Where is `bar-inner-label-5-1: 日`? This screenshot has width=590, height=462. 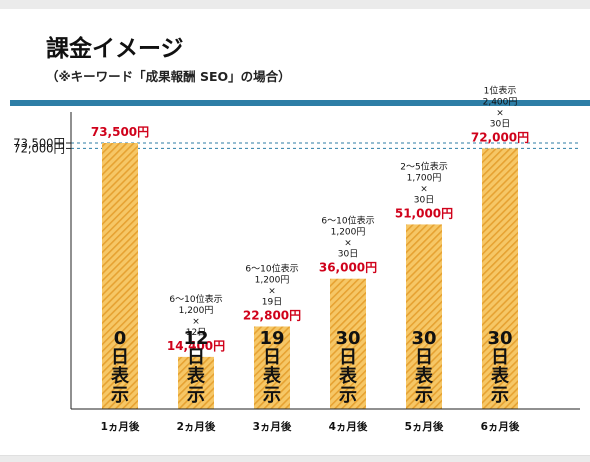
bar-inner-label-5-1: 日 is located at coordinates (500, 357).